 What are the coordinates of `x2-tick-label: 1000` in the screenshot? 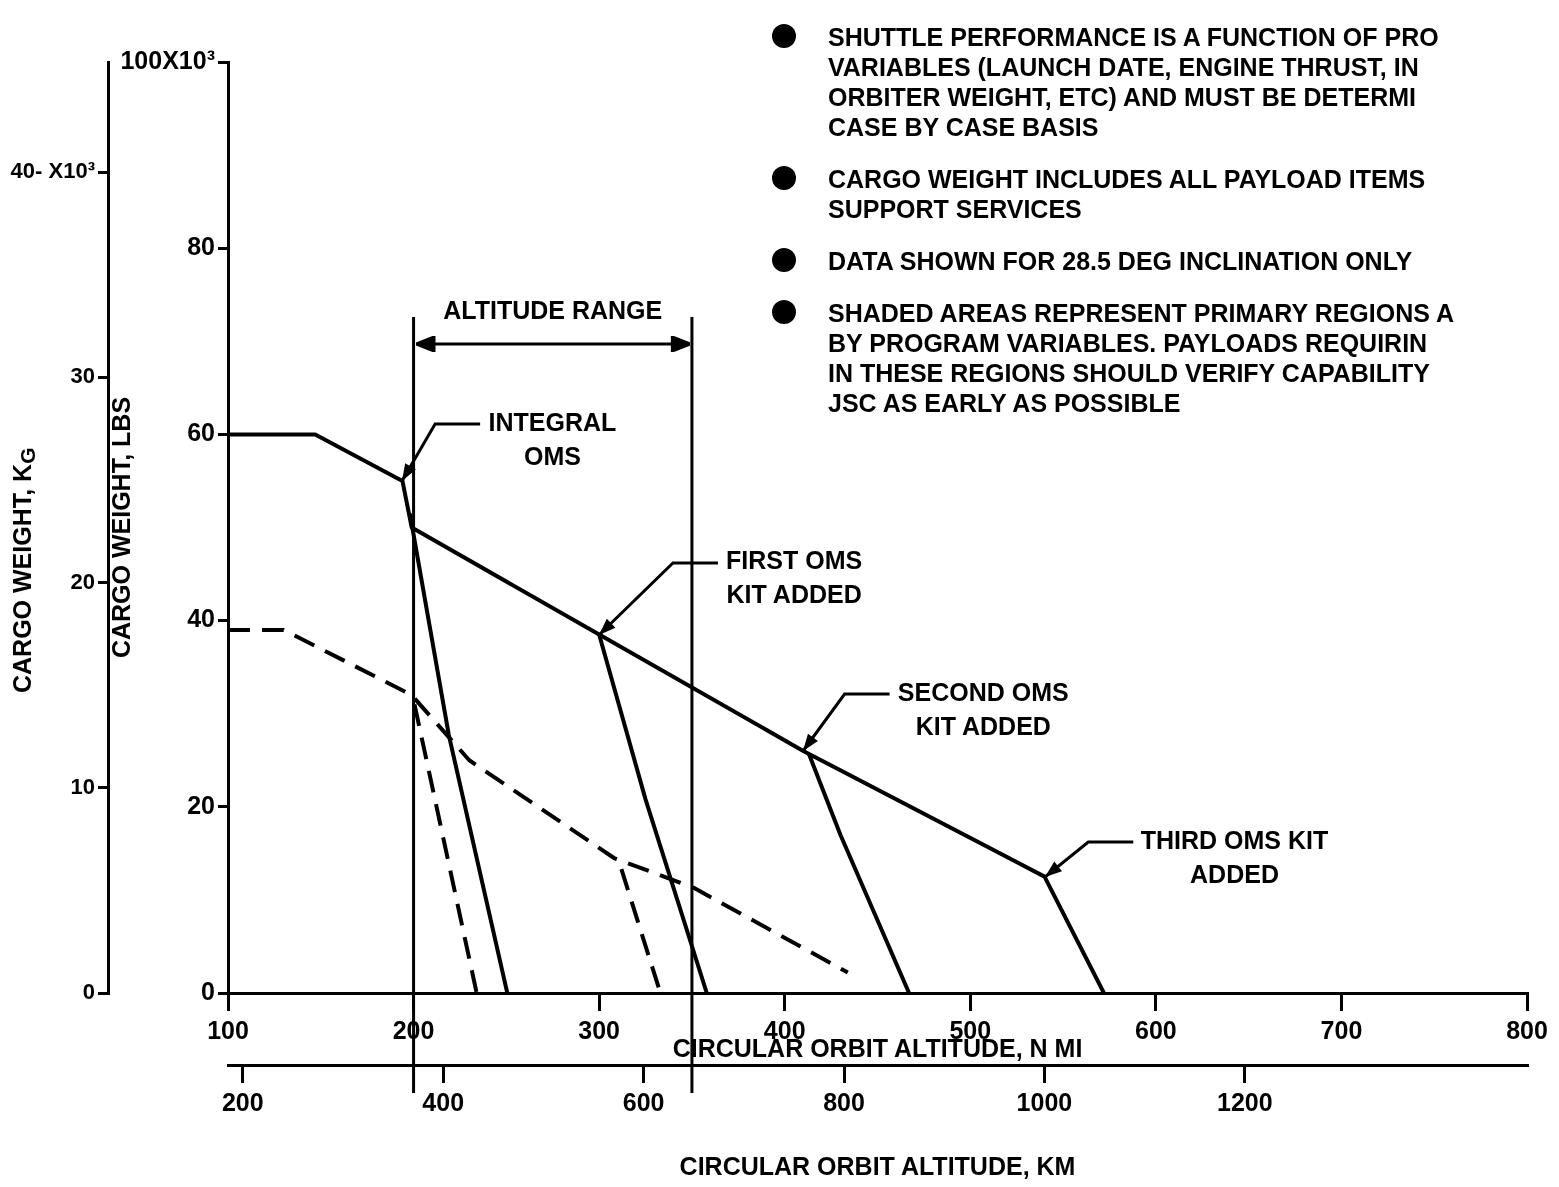 It's located at (1044, 1101).